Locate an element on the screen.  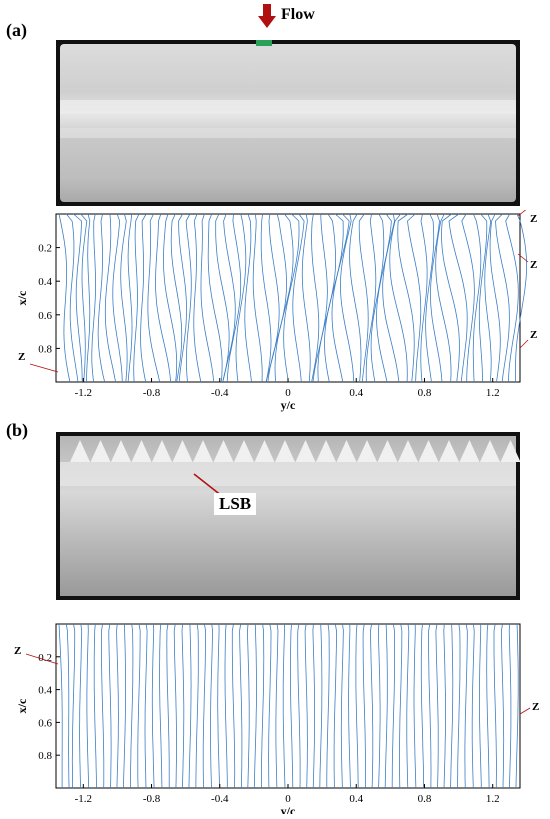
y-tick-label: 0.8 is located at coordinates (45, 349).